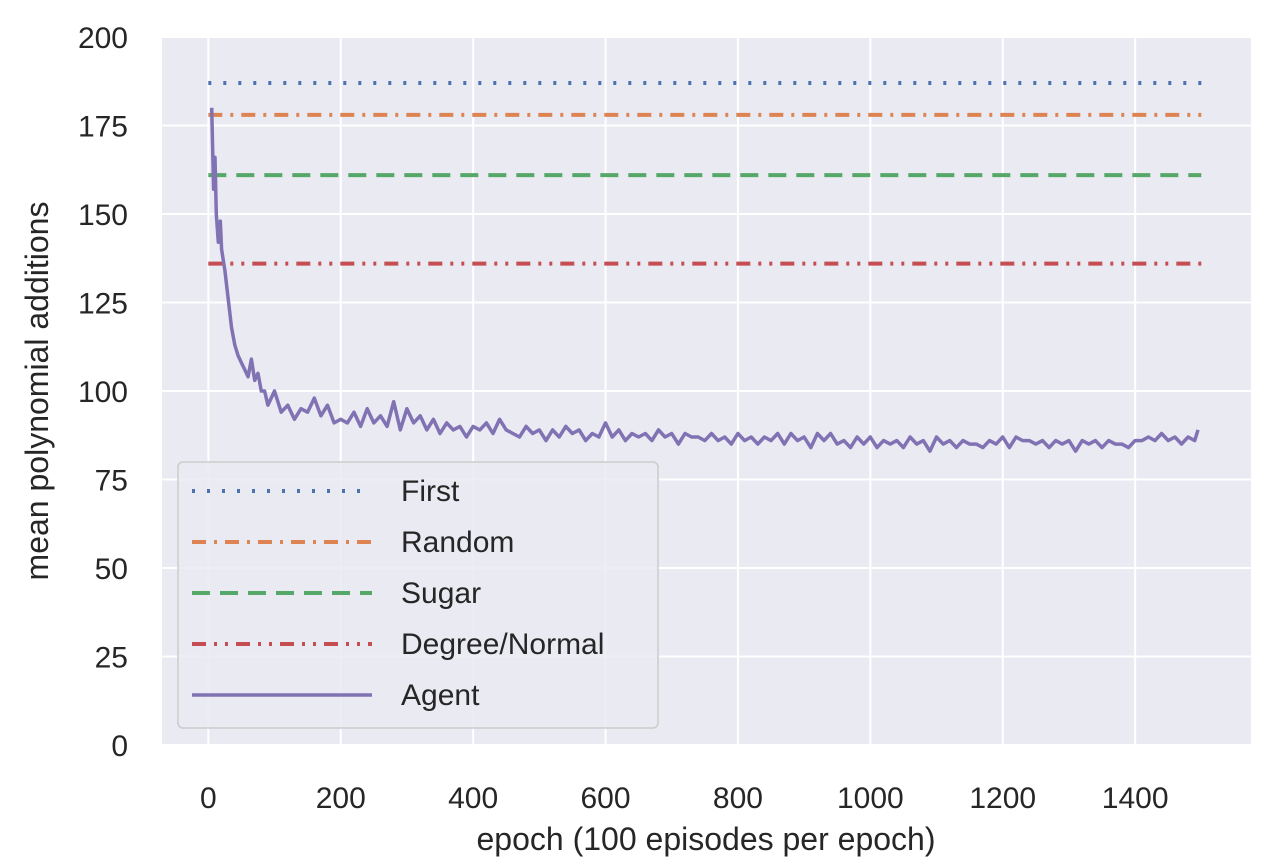 This screenshot has height=862, width=1266. Describe the element at coordinates (111, 658) in the screenshot. I see `y-tick-label: 25` at that location.